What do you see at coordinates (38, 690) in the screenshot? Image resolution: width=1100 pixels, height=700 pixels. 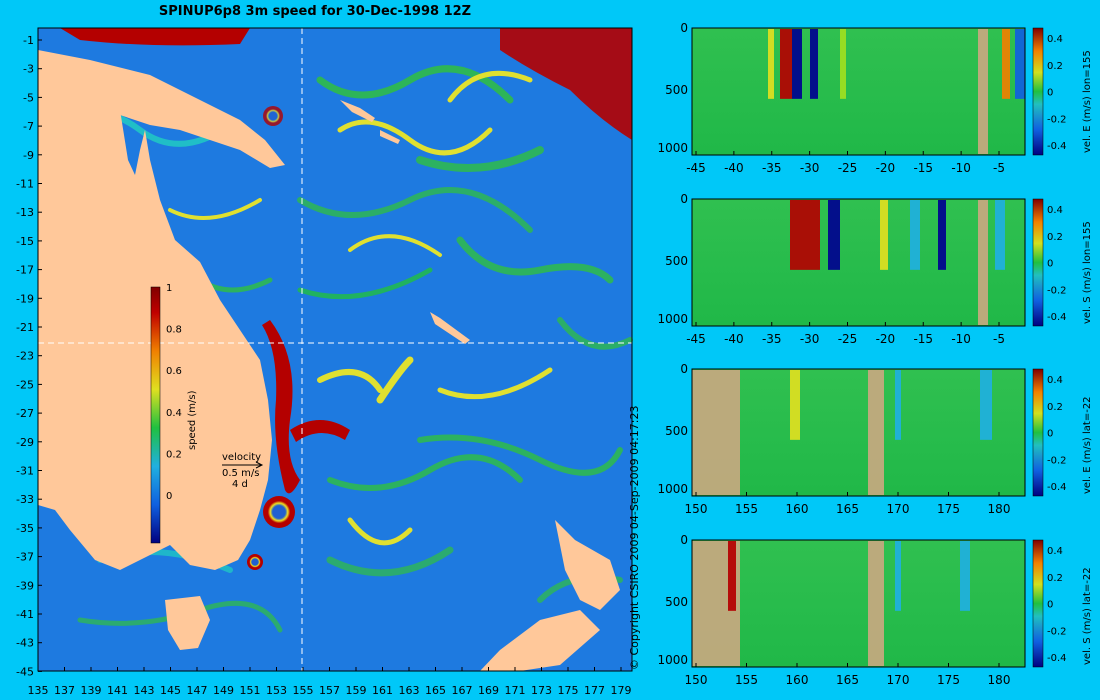 I see `lon-tick-label: 135` at bounding box center [38, 690].